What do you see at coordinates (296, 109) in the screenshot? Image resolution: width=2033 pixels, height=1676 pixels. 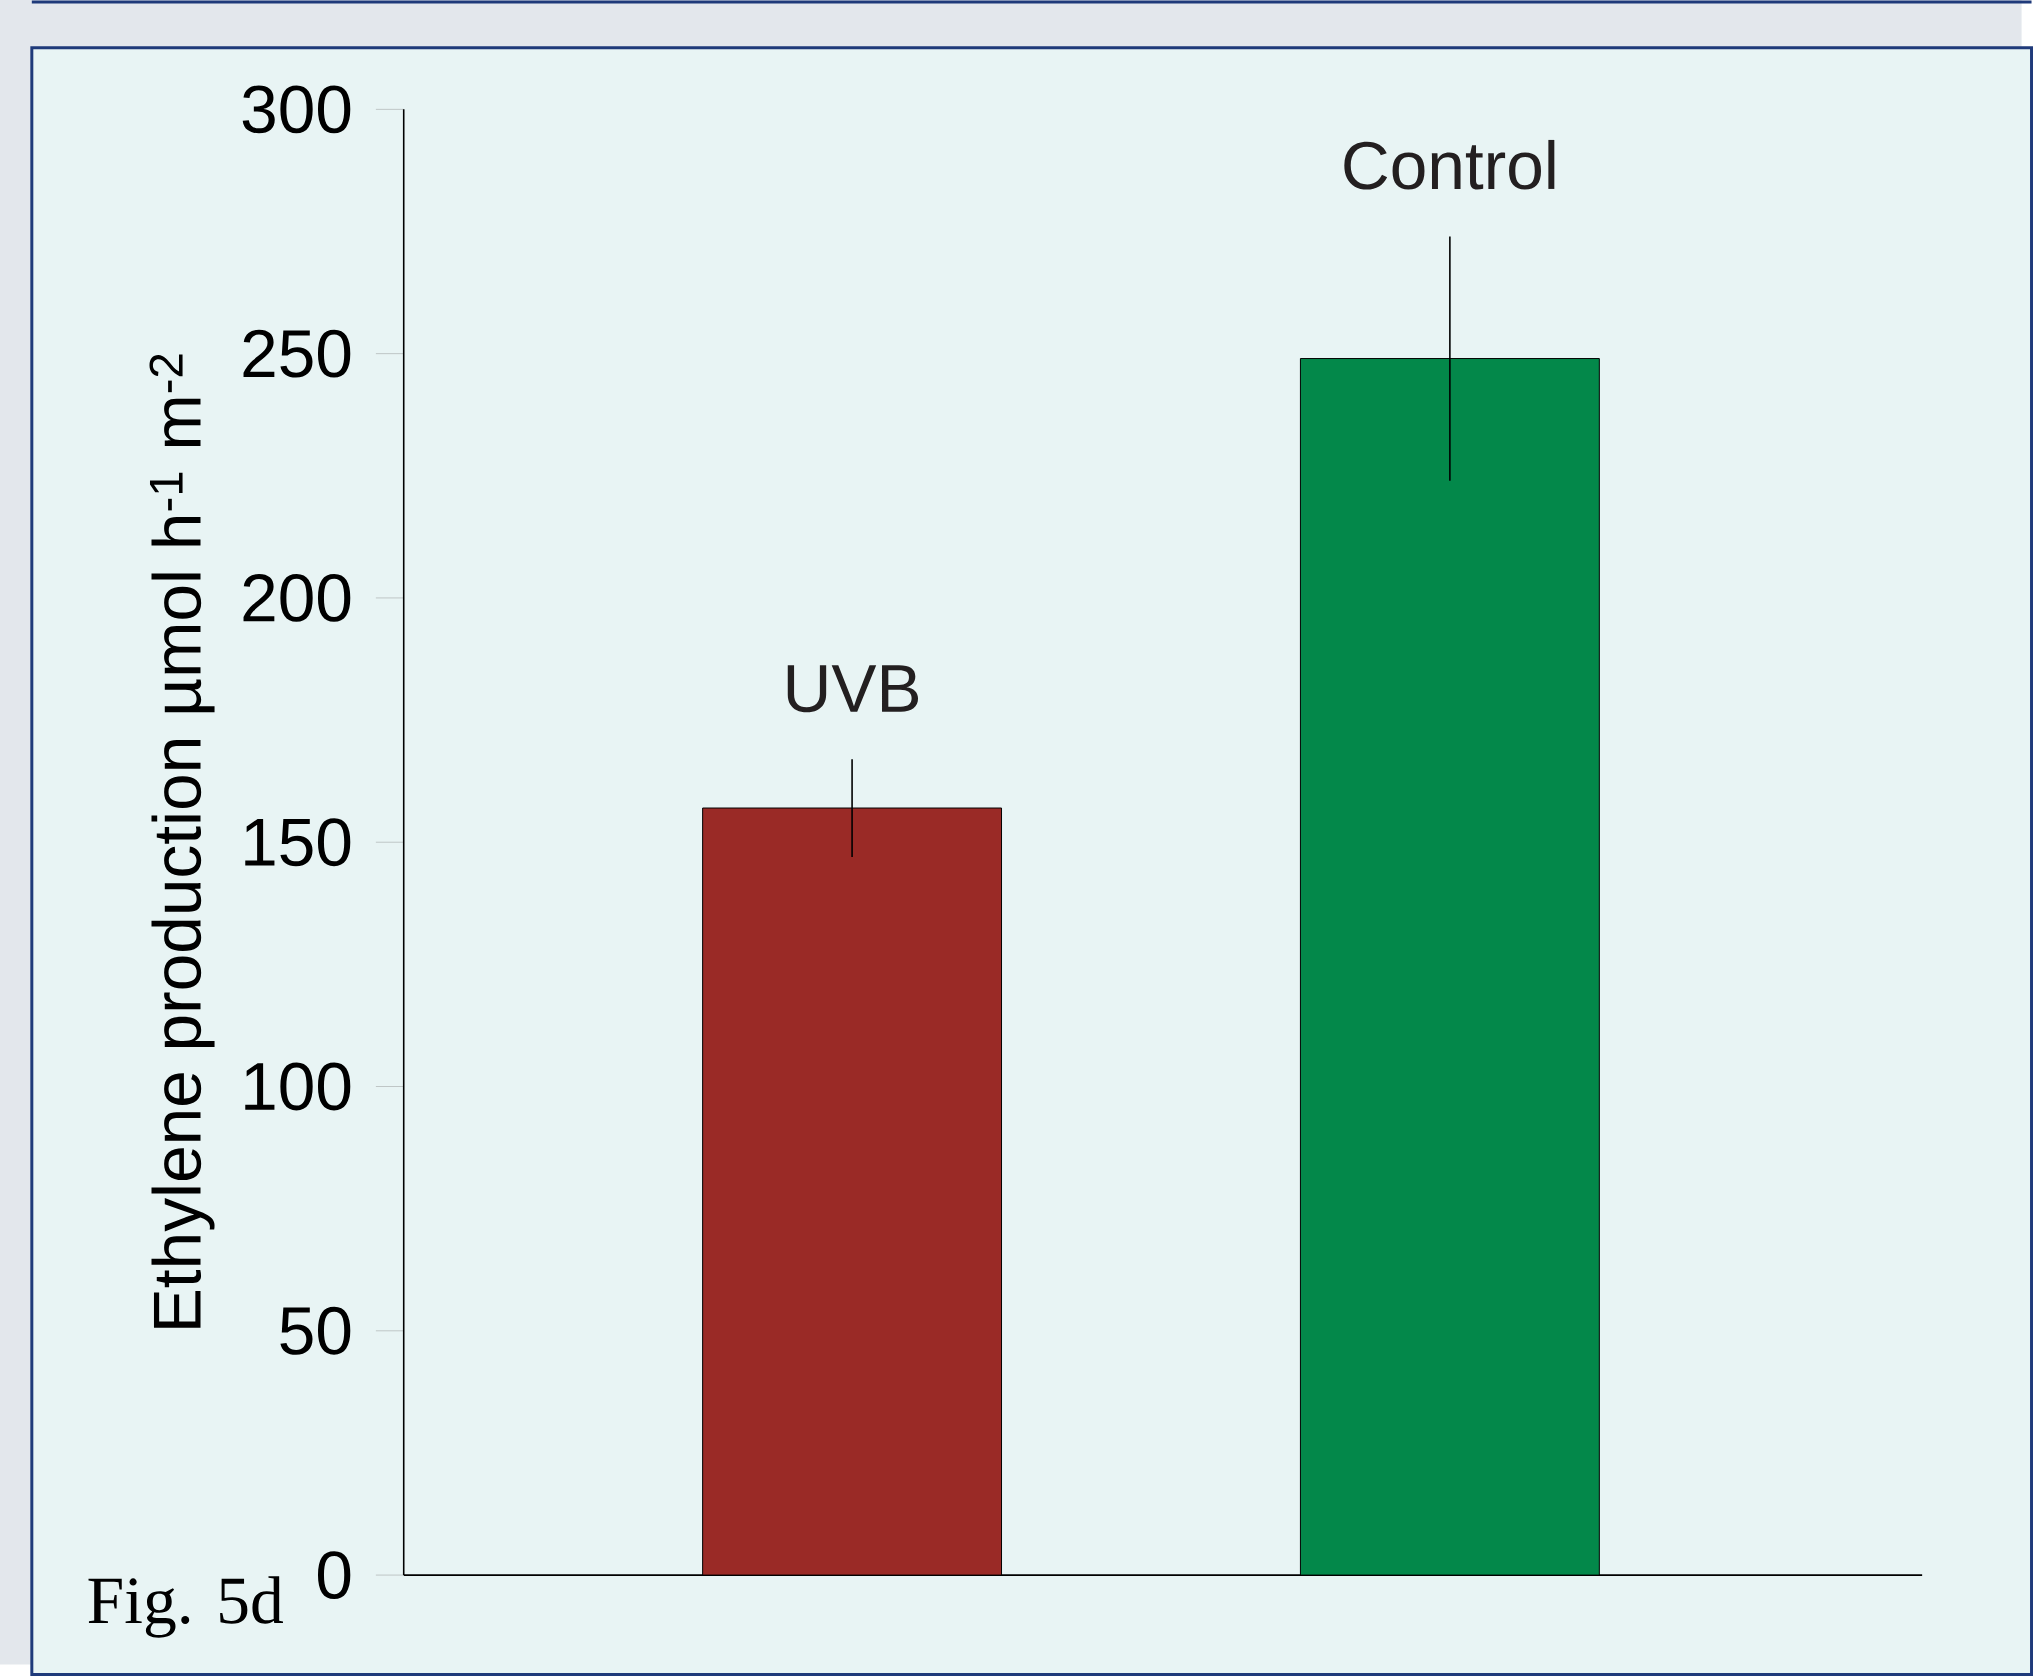 I see `y-tick-label: 300` at bounding box center [296, 109].